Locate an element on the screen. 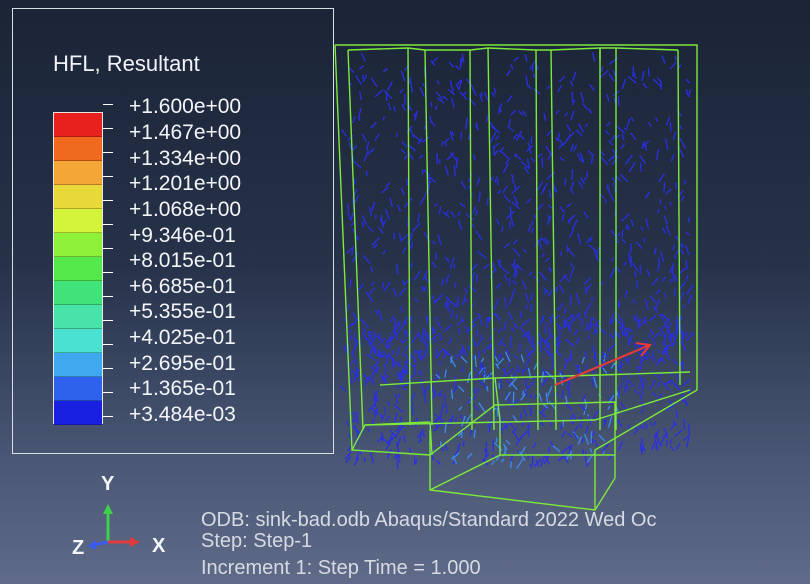 This screenshot has height=584, width=810. legend-color-bar is located at coordinates (78, 268).